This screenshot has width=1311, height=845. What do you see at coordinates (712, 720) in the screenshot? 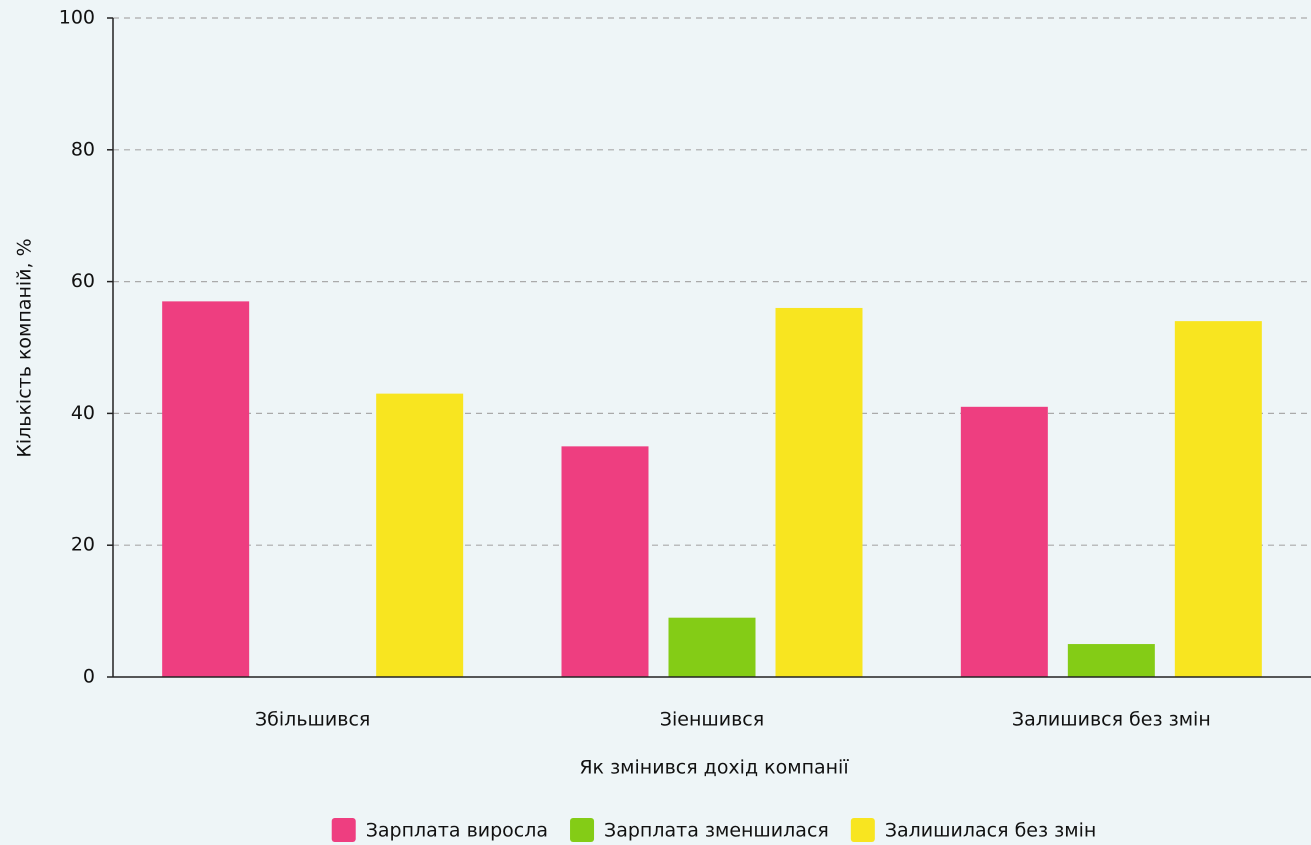
I see `x-tick-label: Зіеншився` at bounding box center [712, 720].